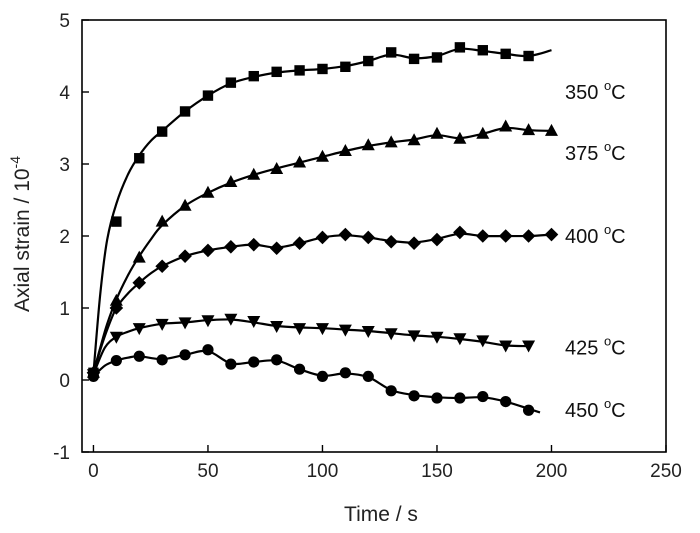 The height and width of the screenshot is (533, 700). Describe the element at coordinates (15, 162) in the screenshot. I see `y-axis-title-exponent: -4` at that location.